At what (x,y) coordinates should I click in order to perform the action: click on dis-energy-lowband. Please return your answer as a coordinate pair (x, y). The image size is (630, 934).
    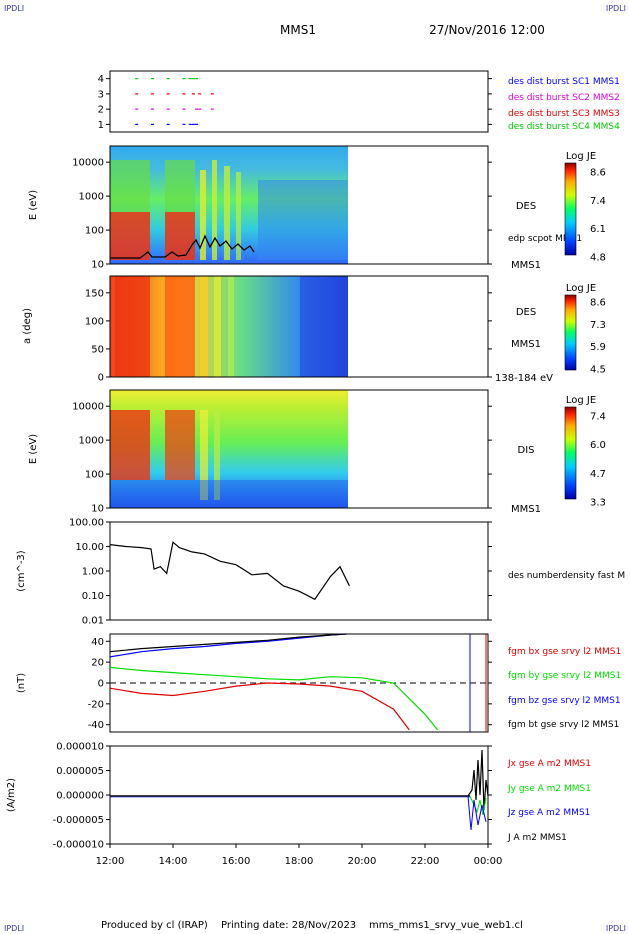
    Looking at the image, I should click on (229, 494).